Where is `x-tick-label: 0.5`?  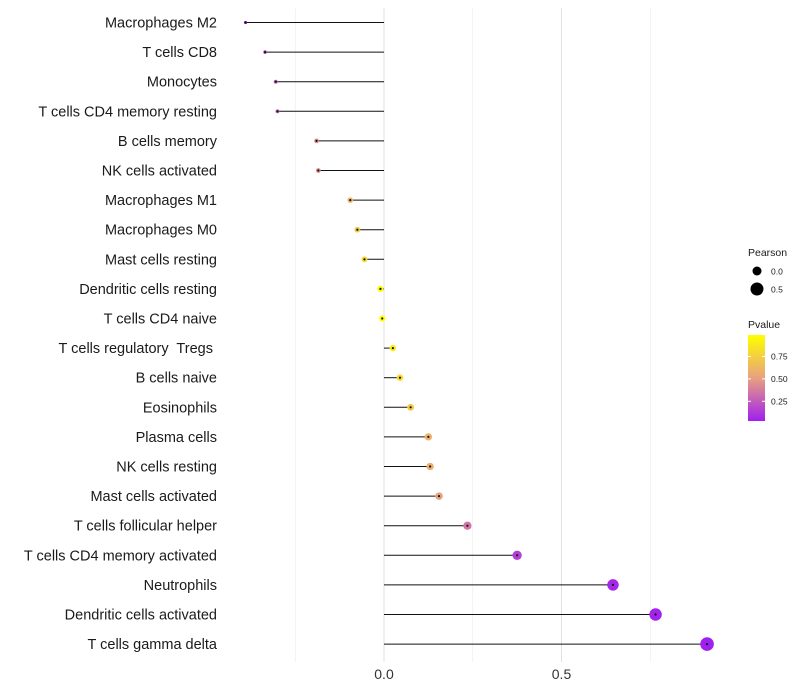 x-tick-label: 0.5 is located at coordinates (562, 674).